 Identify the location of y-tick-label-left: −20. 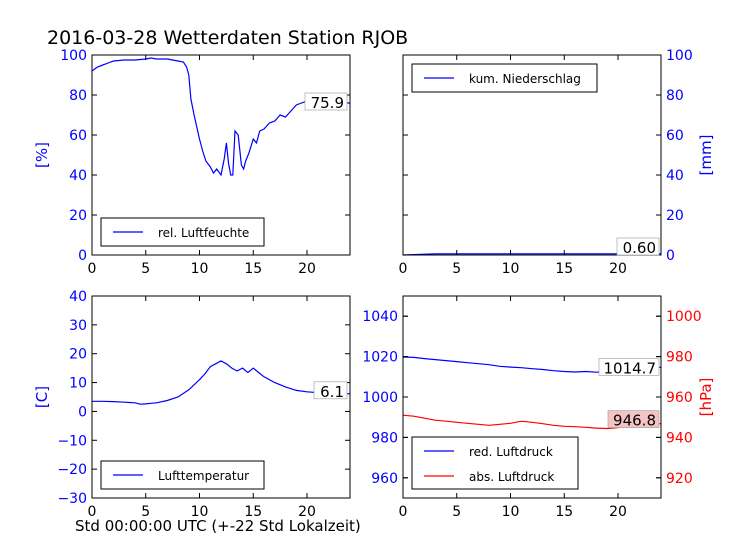
(72, 470).